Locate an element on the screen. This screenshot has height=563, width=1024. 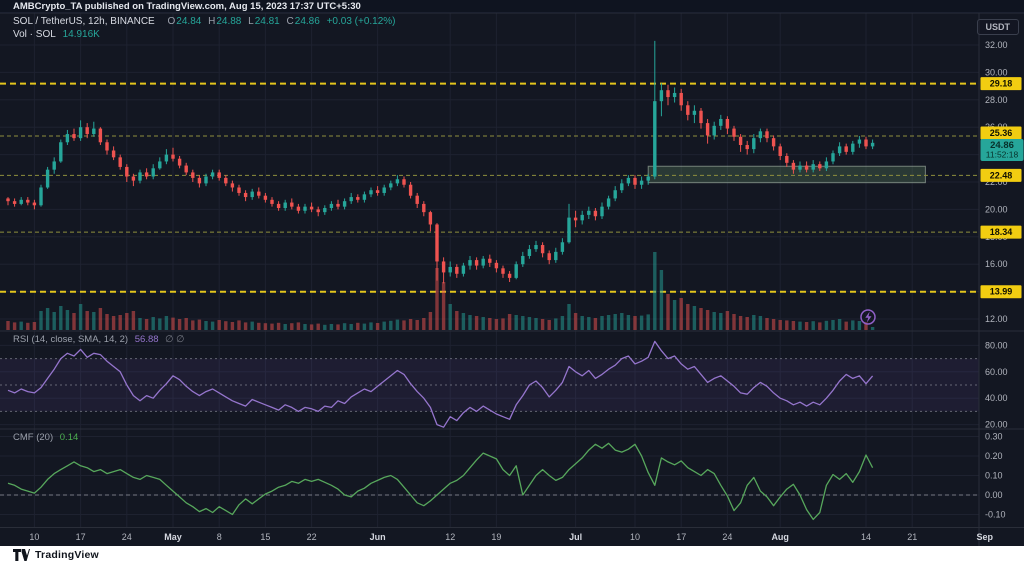
svg-text: 18.34 is located at coordinates (1001, 232).